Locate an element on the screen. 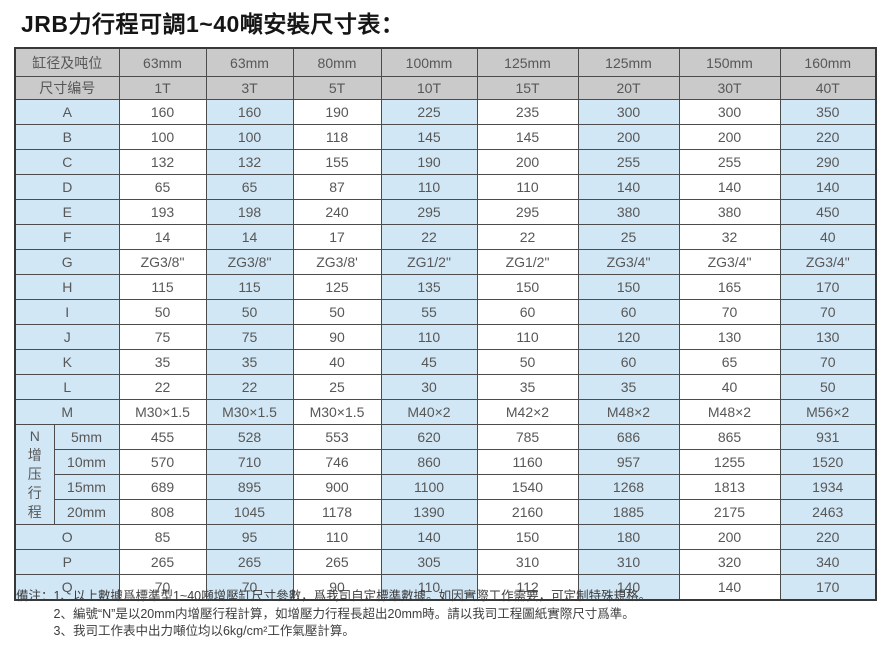 The height and width of the screenshot is (647, 892). table-row: Q 70 70 90 110 112 140 140 170 is located at coordinates (445, 587).